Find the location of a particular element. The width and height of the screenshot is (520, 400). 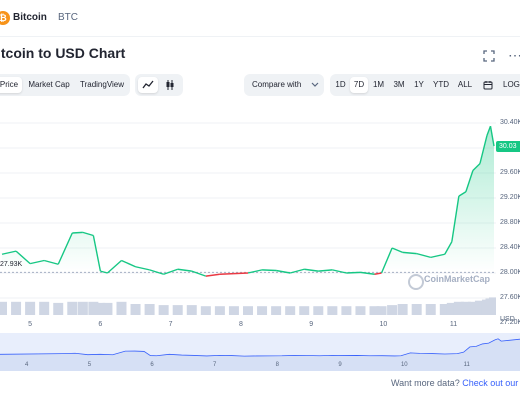

y-axis-unit: USD is located at coordinates (507, 319).